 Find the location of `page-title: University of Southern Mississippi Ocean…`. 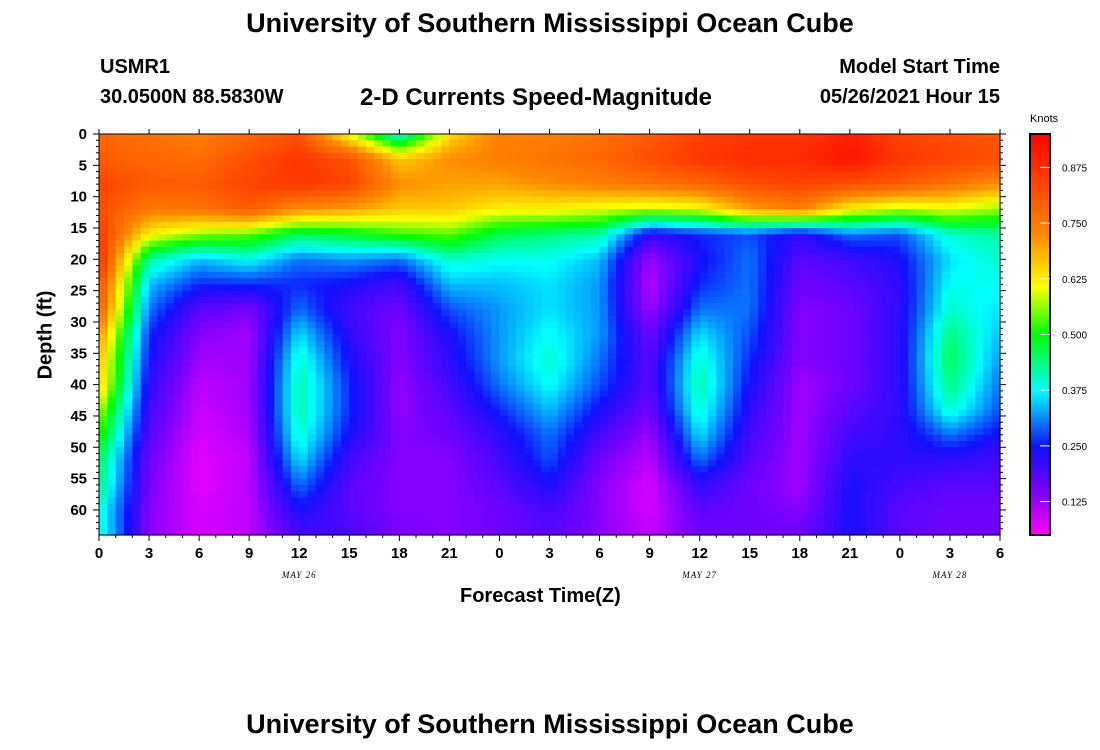

page-title: University of Southern Mississippi Ocean… is located at coordinates (550, 23).